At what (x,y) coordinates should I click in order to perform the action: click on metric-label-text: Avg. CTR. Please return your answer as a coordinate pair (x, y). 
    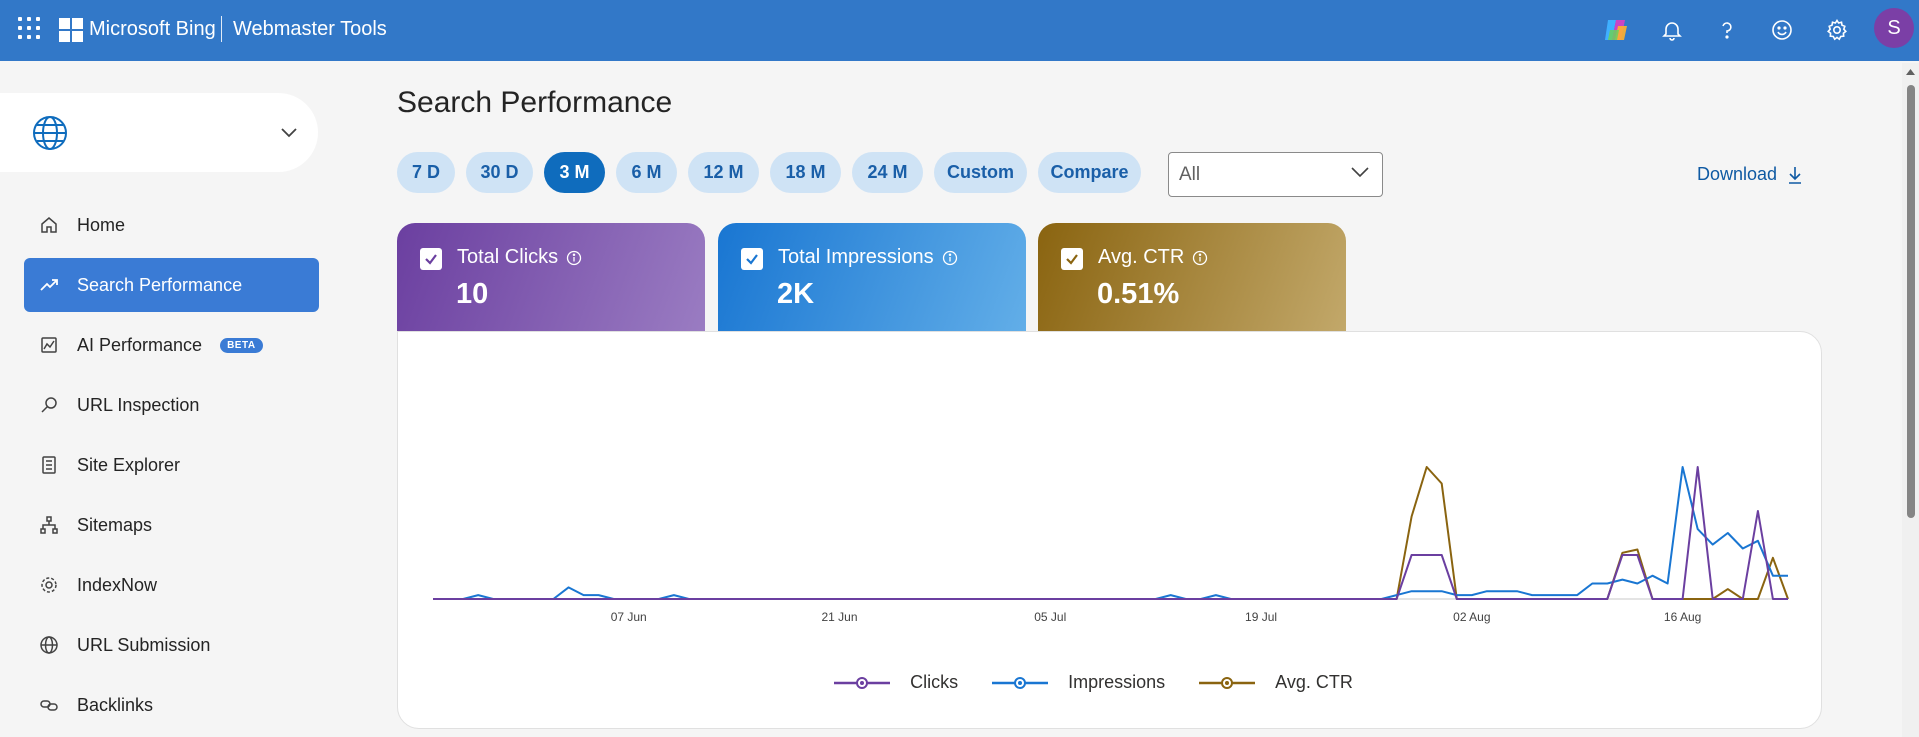
    Looking at the image, I should click on (1141, 257).